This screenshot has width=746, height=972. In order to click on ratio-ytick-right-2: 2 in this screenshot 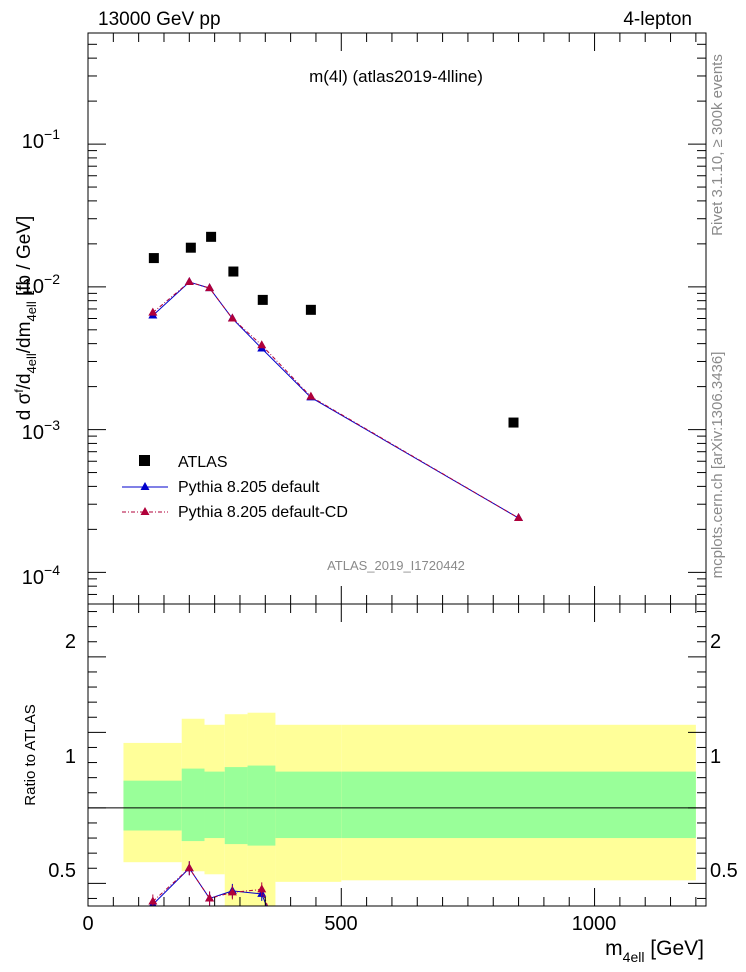, I will do `click(715, 642)`.